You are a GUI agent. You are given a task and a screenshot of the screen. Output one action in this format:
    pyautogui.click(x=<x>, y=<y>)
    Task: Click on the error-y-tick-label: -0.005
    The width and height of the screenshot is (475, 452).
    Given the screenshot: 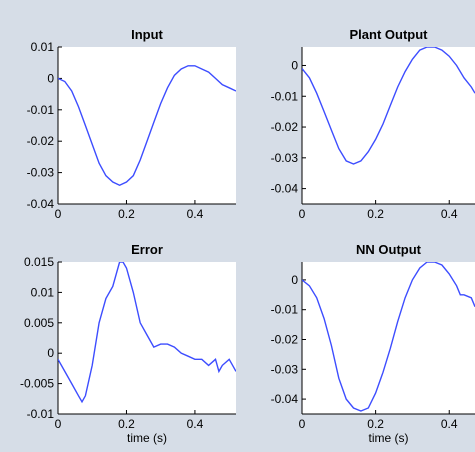 What is the action you would take?
    pyautogui.click(x=37, y=384)
    